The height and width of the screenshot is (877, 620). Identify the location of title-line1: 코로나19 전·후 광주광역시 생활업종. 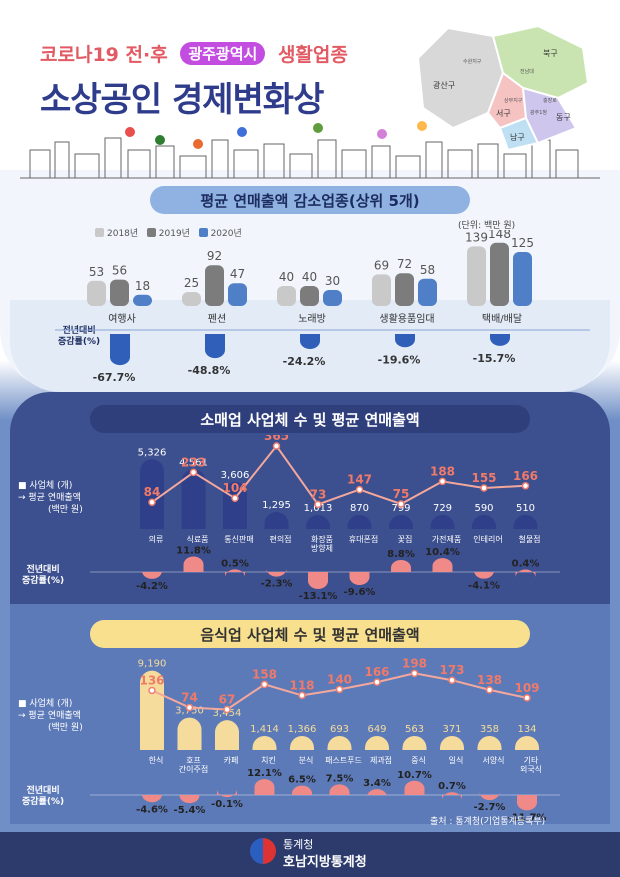
(194, 53).